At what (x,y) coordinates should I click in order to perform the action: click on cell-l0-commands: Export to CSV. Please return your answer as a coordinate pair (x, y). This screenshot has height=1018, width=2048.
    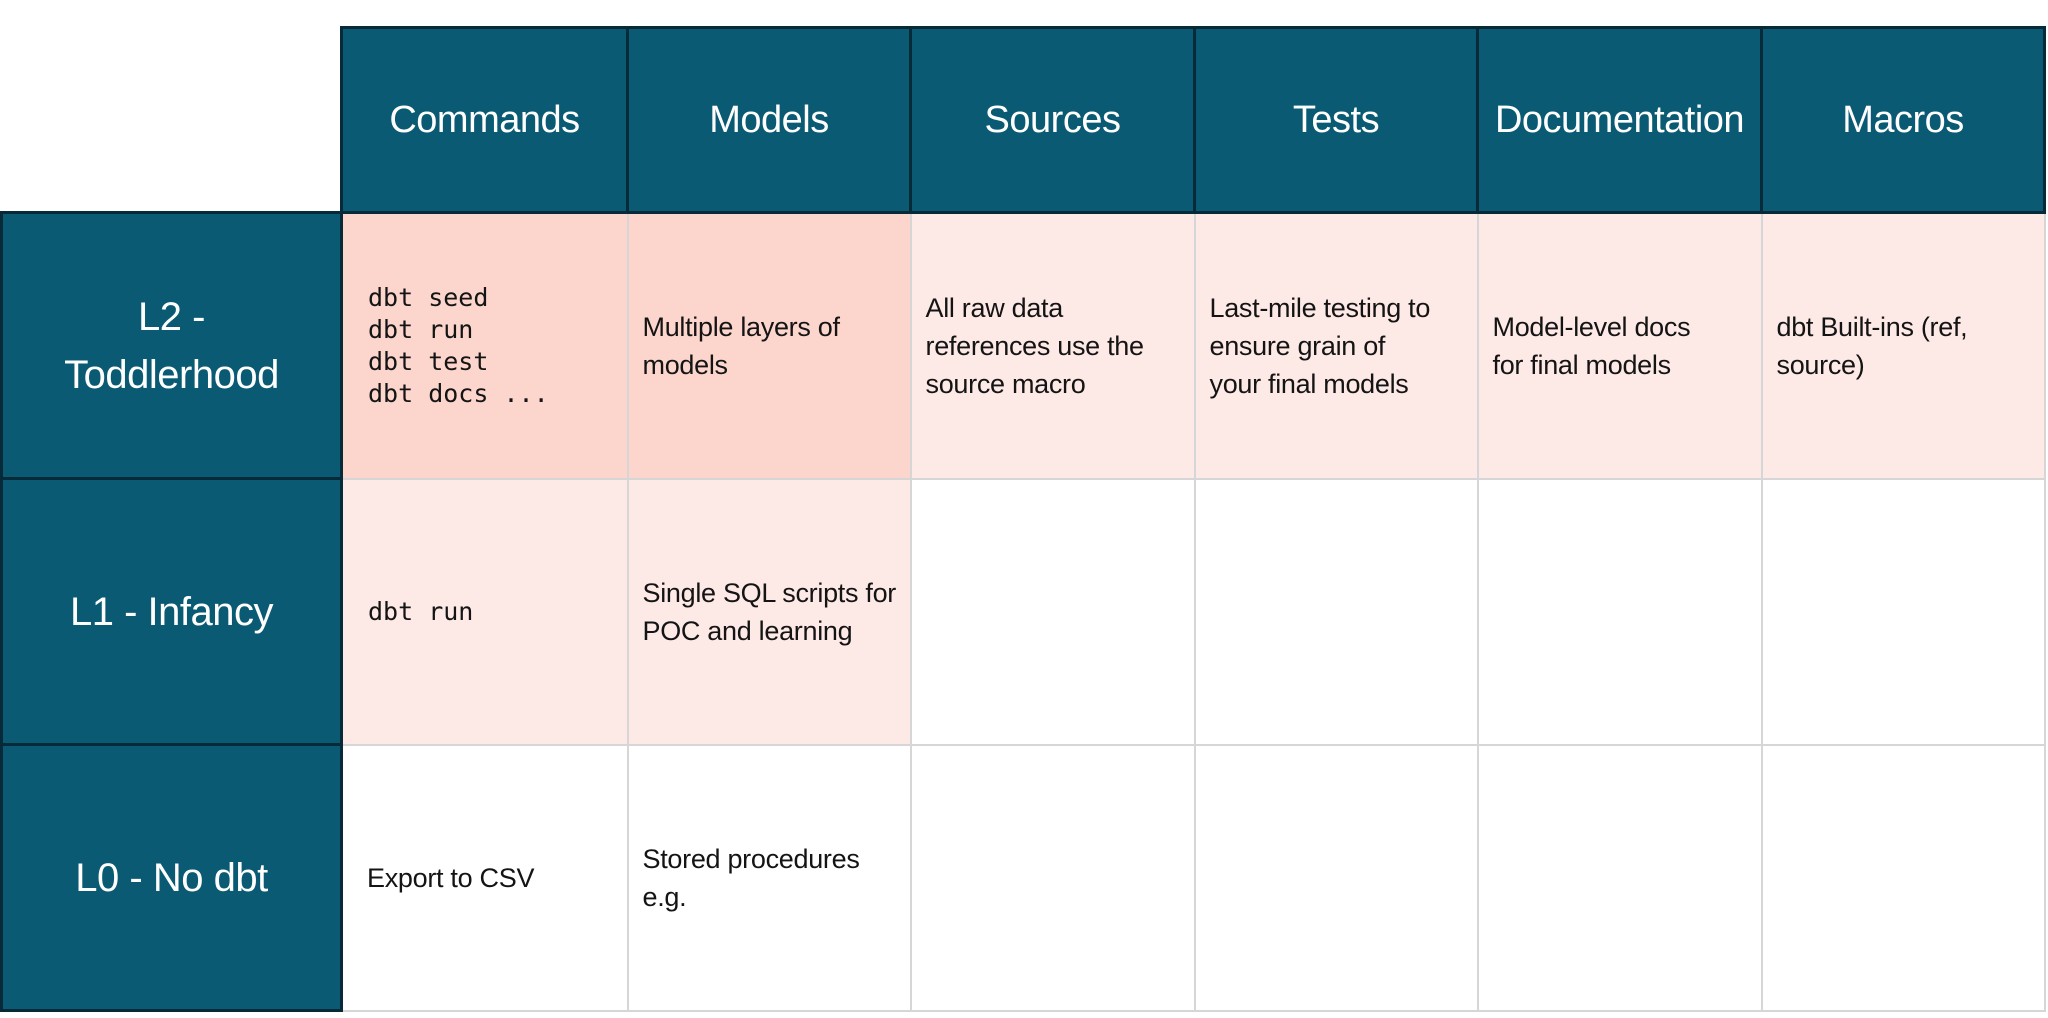
    Looking at the image, I should click on (484, 877).